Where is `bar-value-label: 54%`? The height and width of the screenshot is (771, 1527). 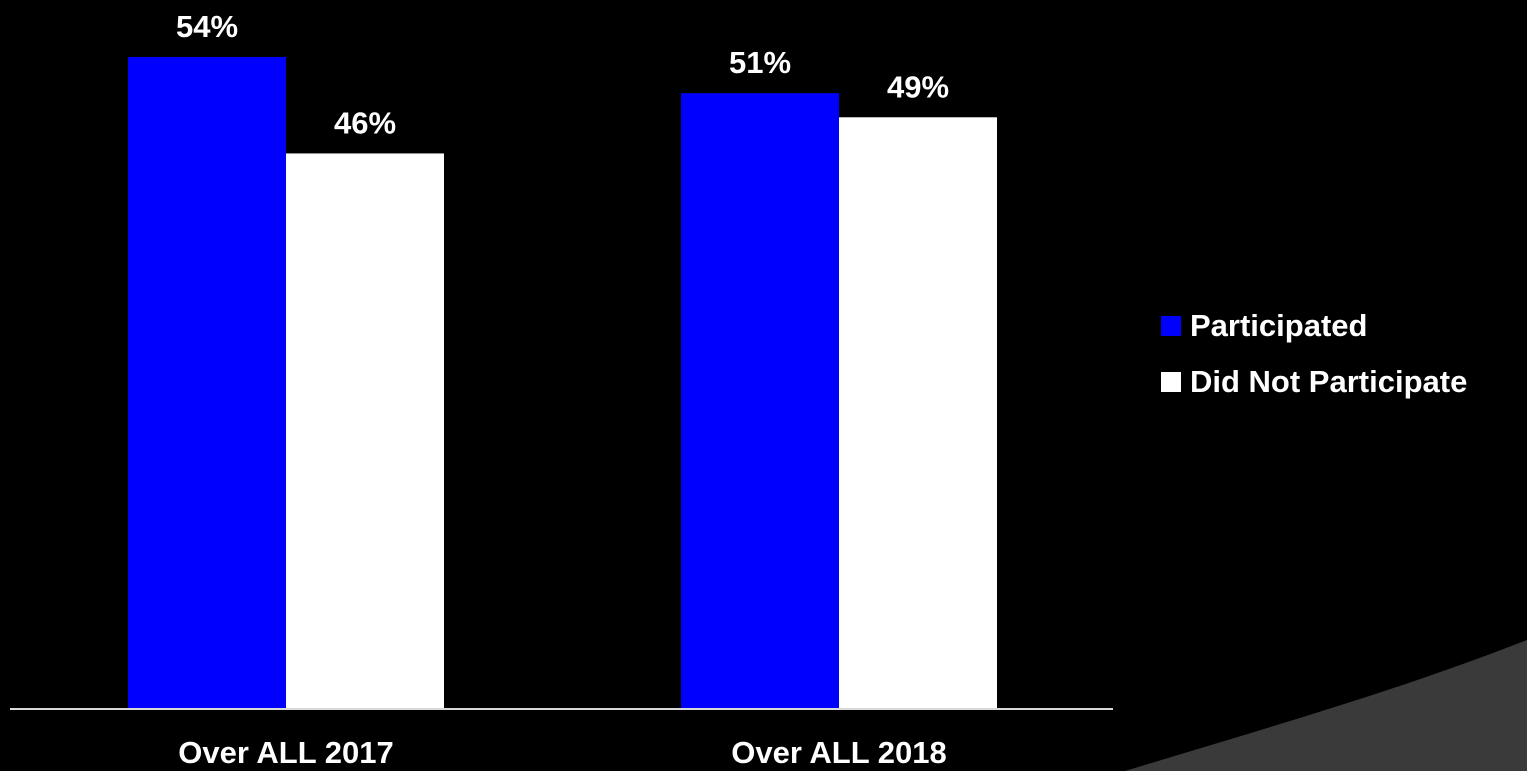
bar-value-label: 54% is located at coordinates (207, 26).